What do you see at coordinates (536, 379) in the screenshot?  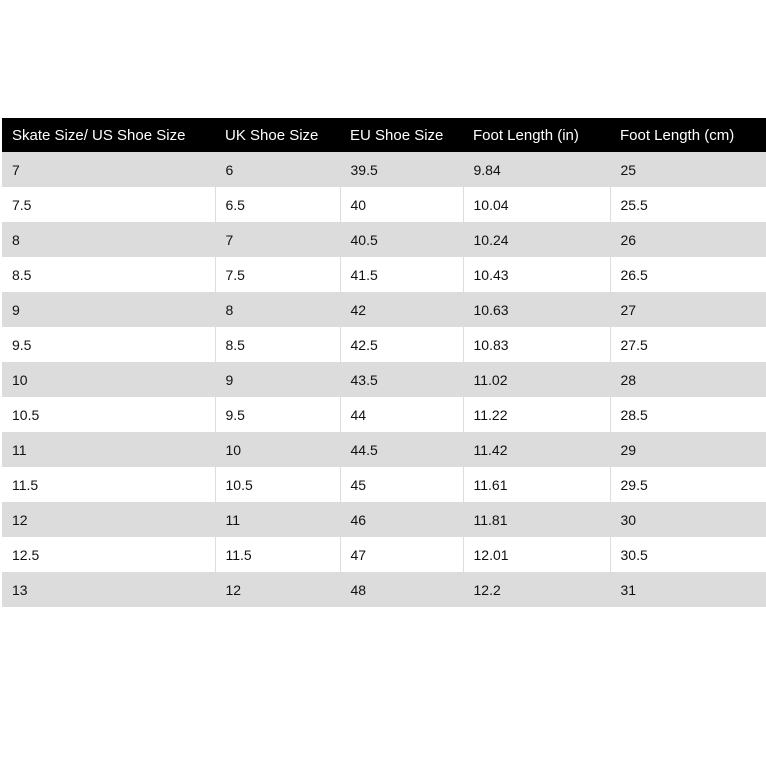 I see `cell-foot-length-in: 11.02` at bounding box center [536, 379].